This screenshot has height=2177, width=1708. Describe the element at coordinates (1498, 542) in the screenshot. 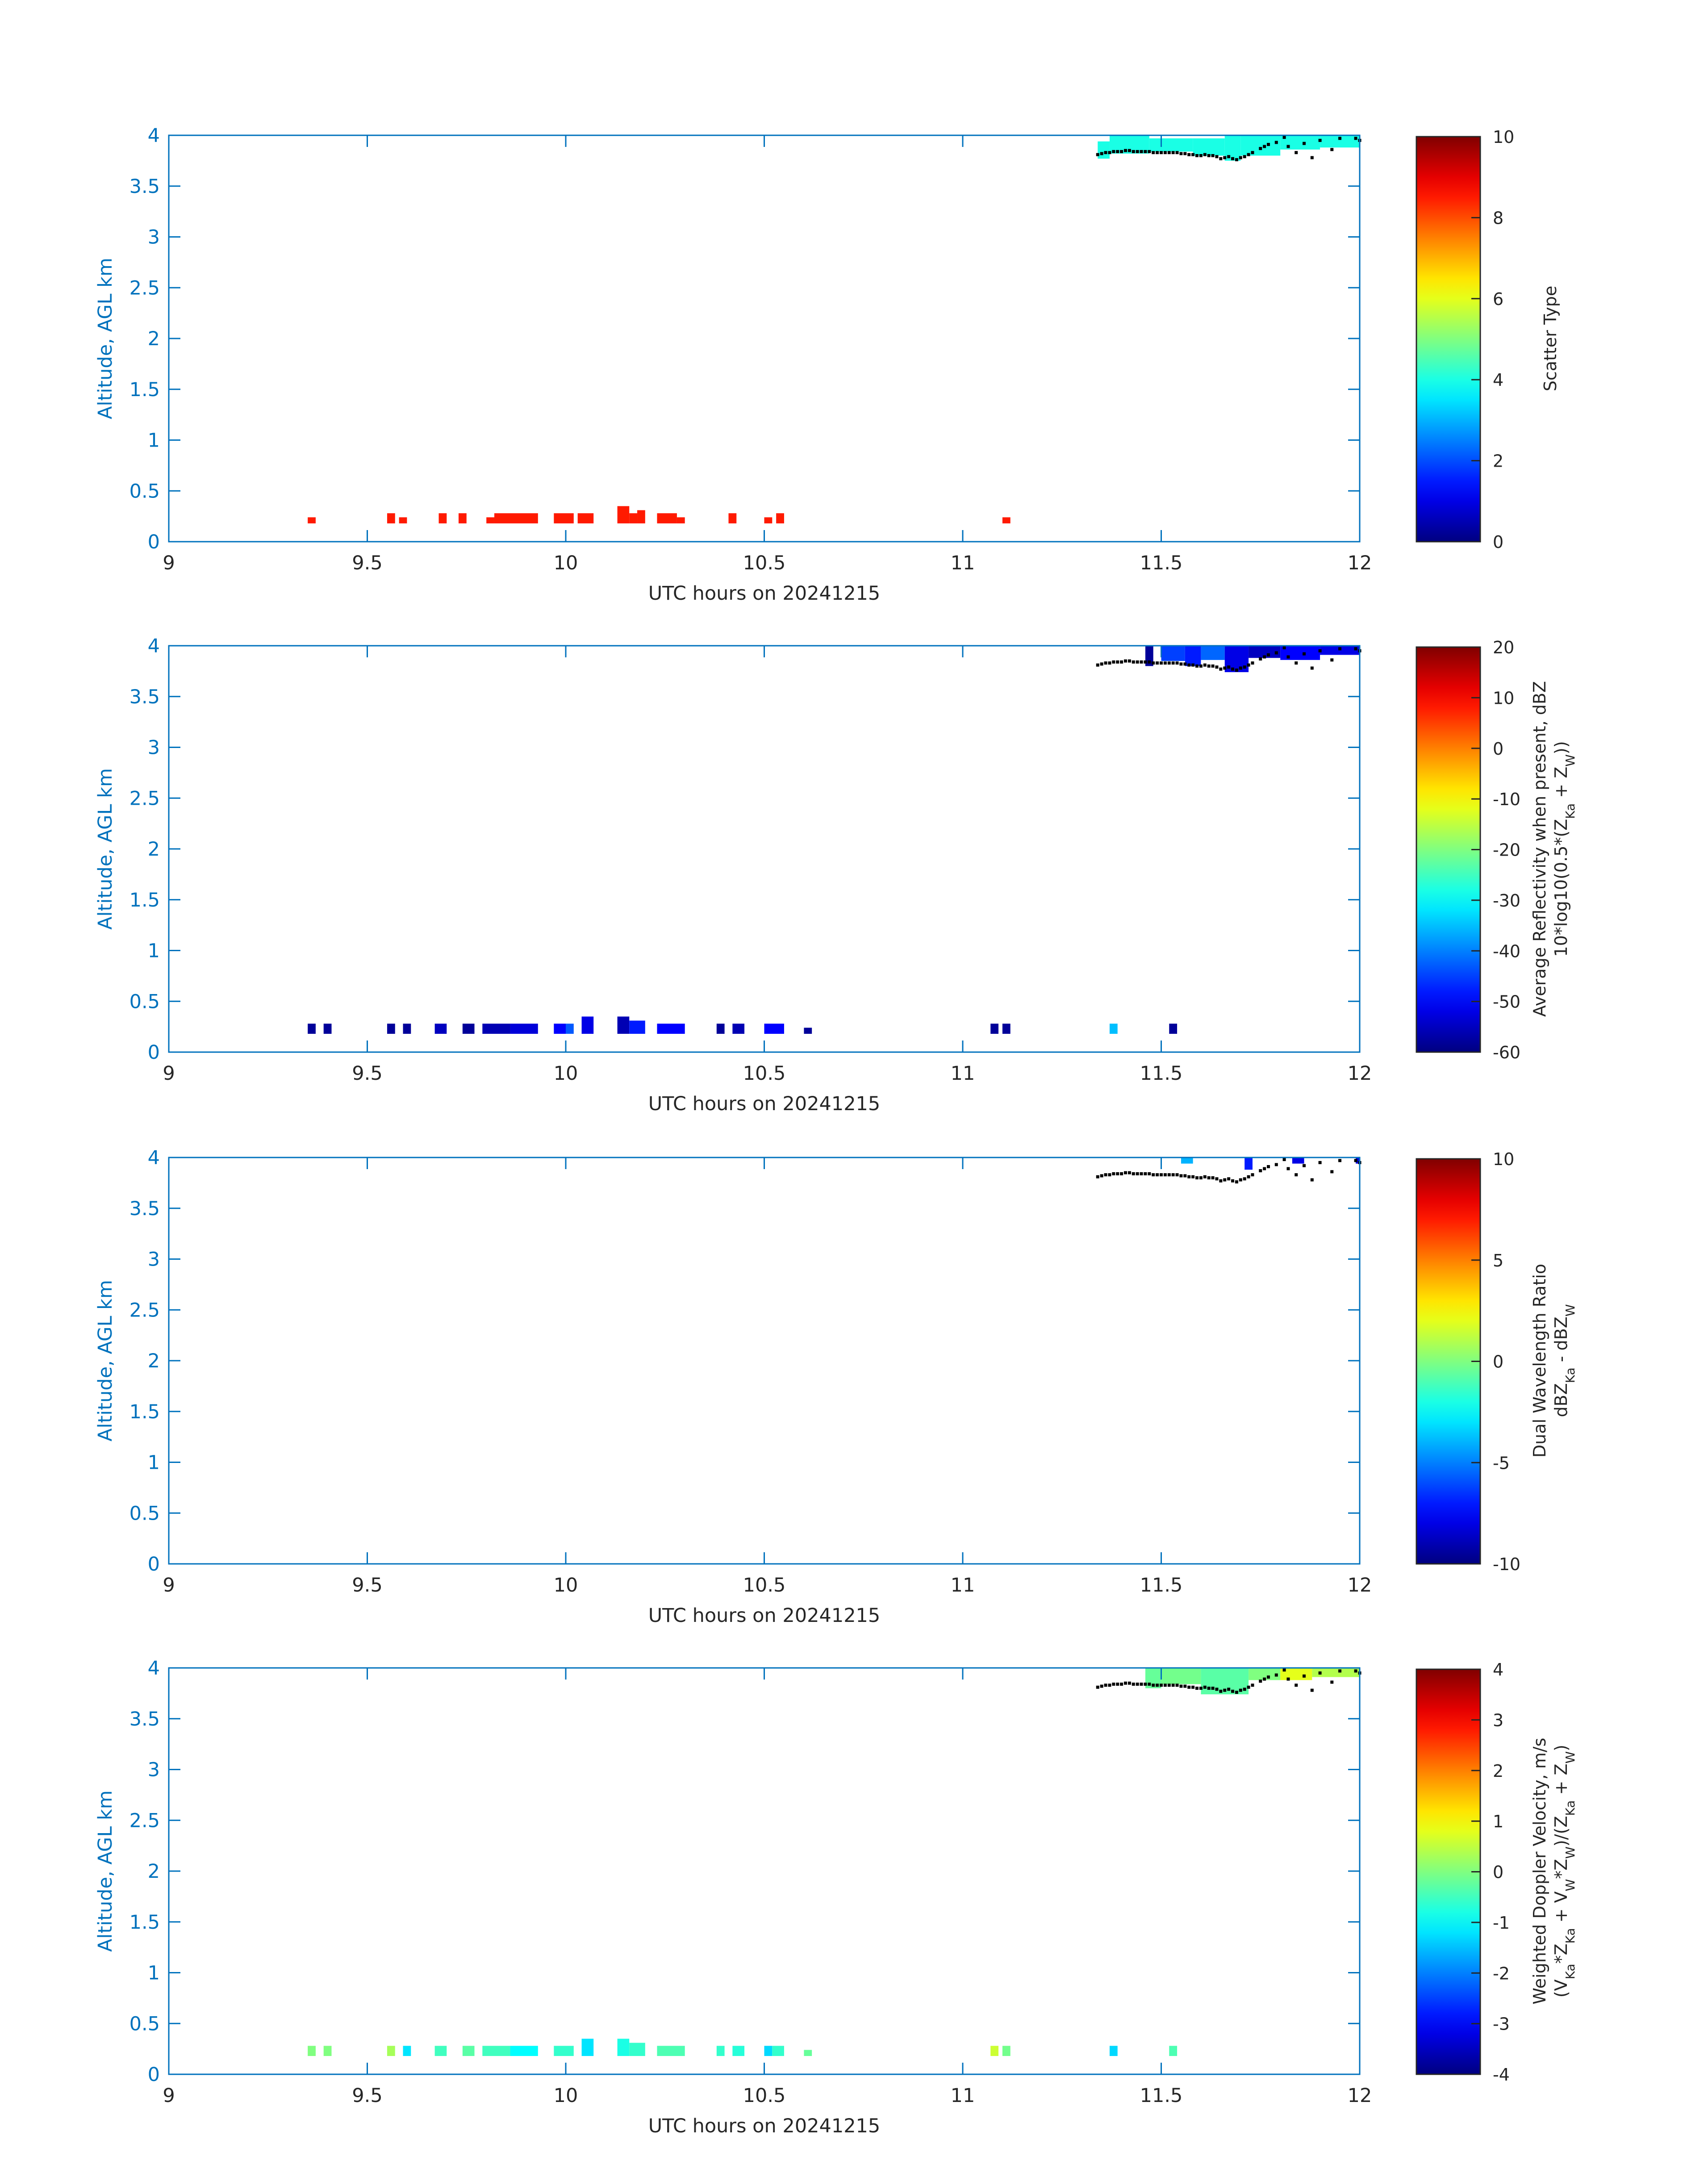

I see `colorbar-tick-label: 0` at that location.